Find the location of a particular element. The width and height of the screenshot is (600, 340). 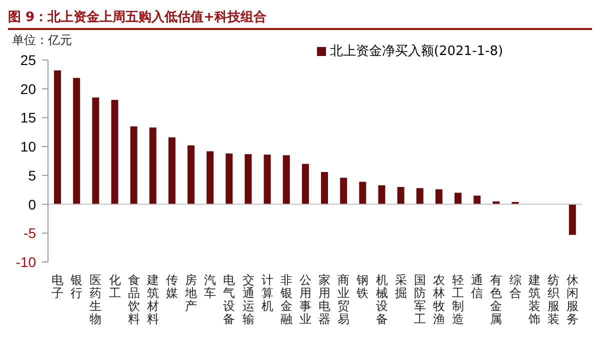

x-tick-label: 计算机 is located at coordinates (267, 293).